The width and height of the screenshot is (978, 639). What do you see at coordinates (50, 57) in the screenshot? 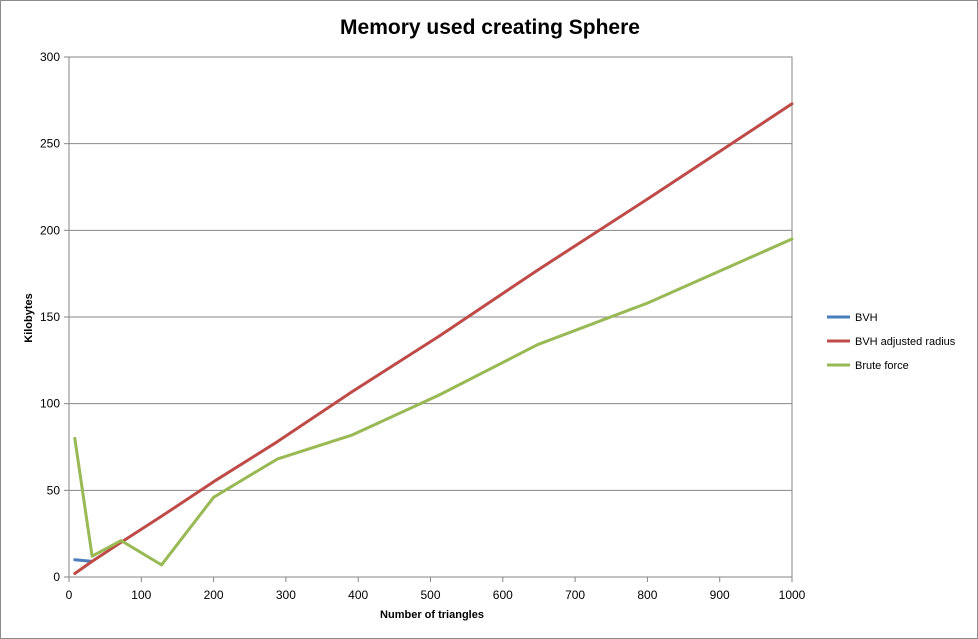
I see `y-tick-label: 300` at bounding box center [50, 57].